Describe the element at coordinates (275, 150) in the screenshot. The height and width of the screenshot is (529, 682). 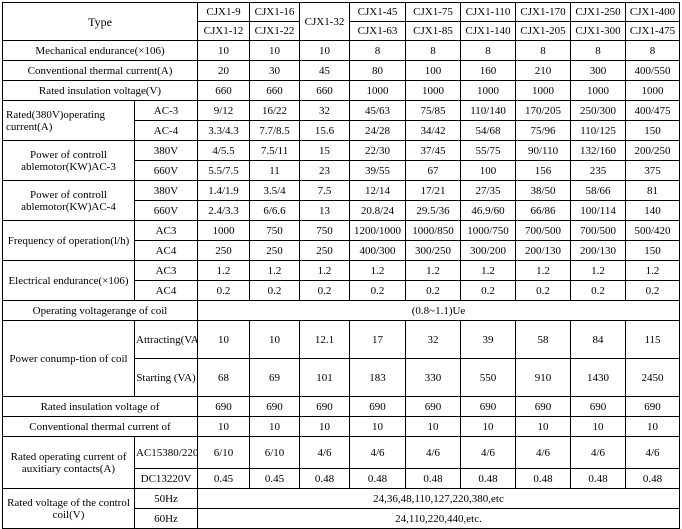
I see `value-cell: 7.5/11` at that location.